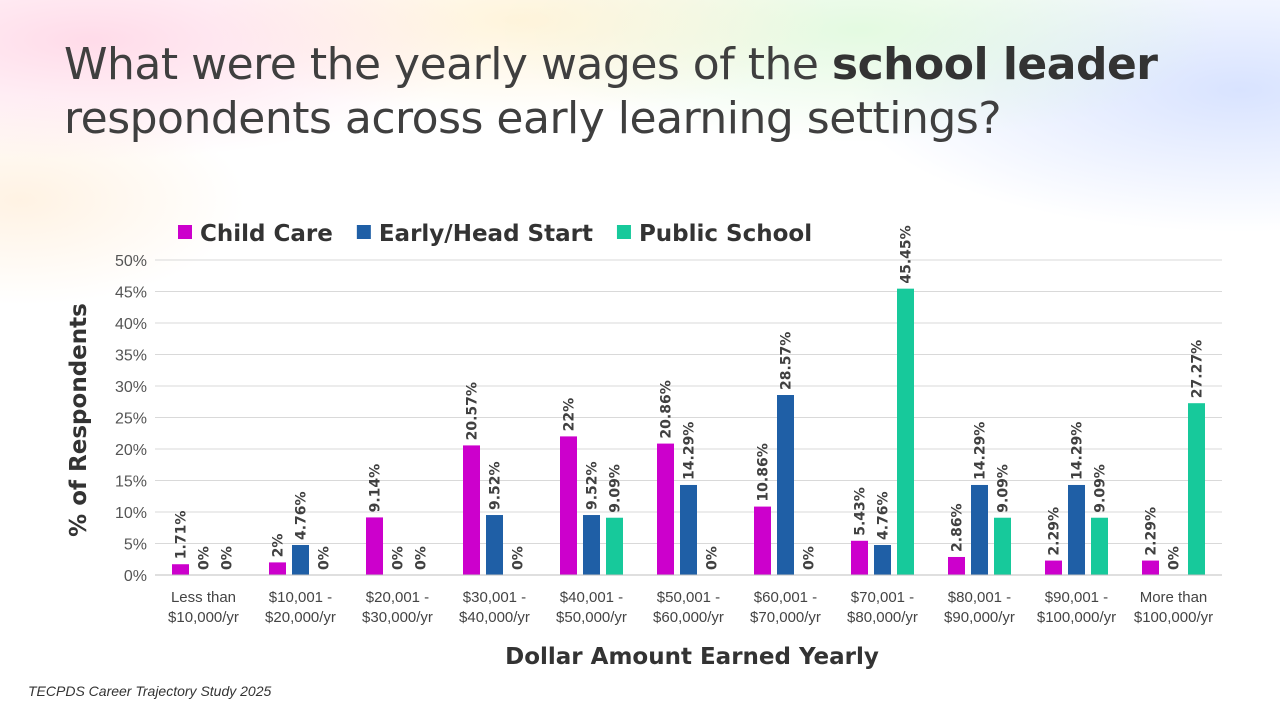 The width and height of the screenshot is (1280, 720). I want to click on source-note: TECPDS Career Trajectory Study 2025, so click(150, 691).